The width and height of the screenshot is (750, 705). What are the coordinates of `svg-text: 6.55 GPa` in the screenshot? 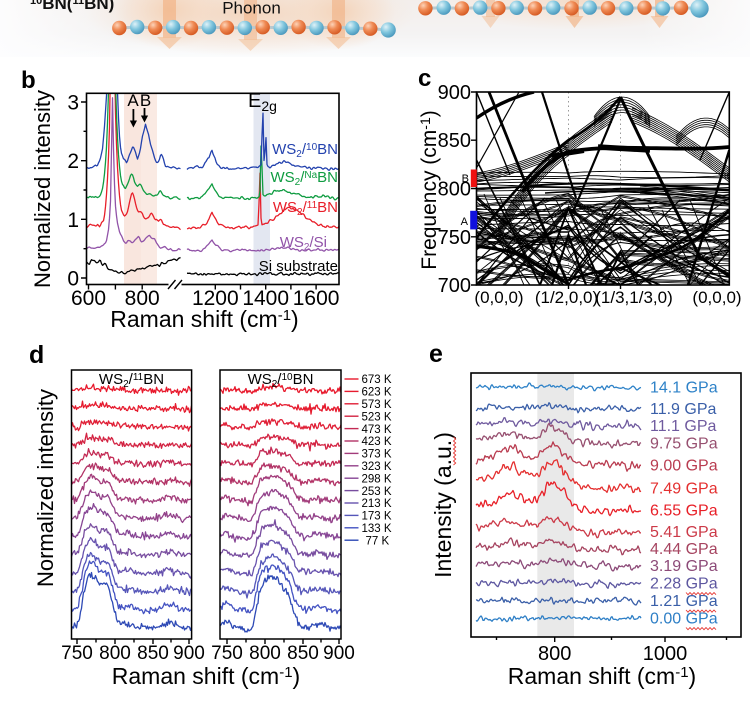 It's located at (684, 511).